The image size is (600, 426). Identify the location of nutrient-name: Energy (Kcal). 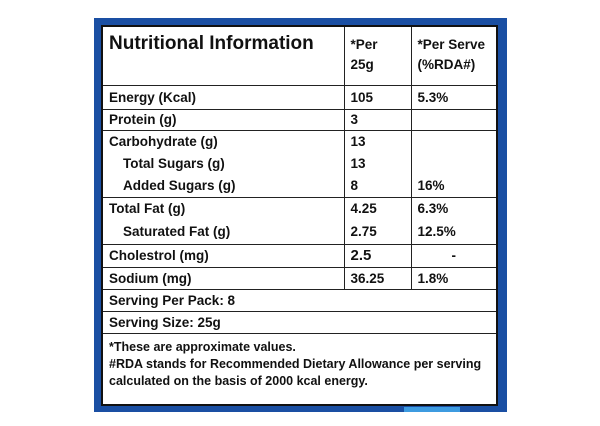
(223, 97).